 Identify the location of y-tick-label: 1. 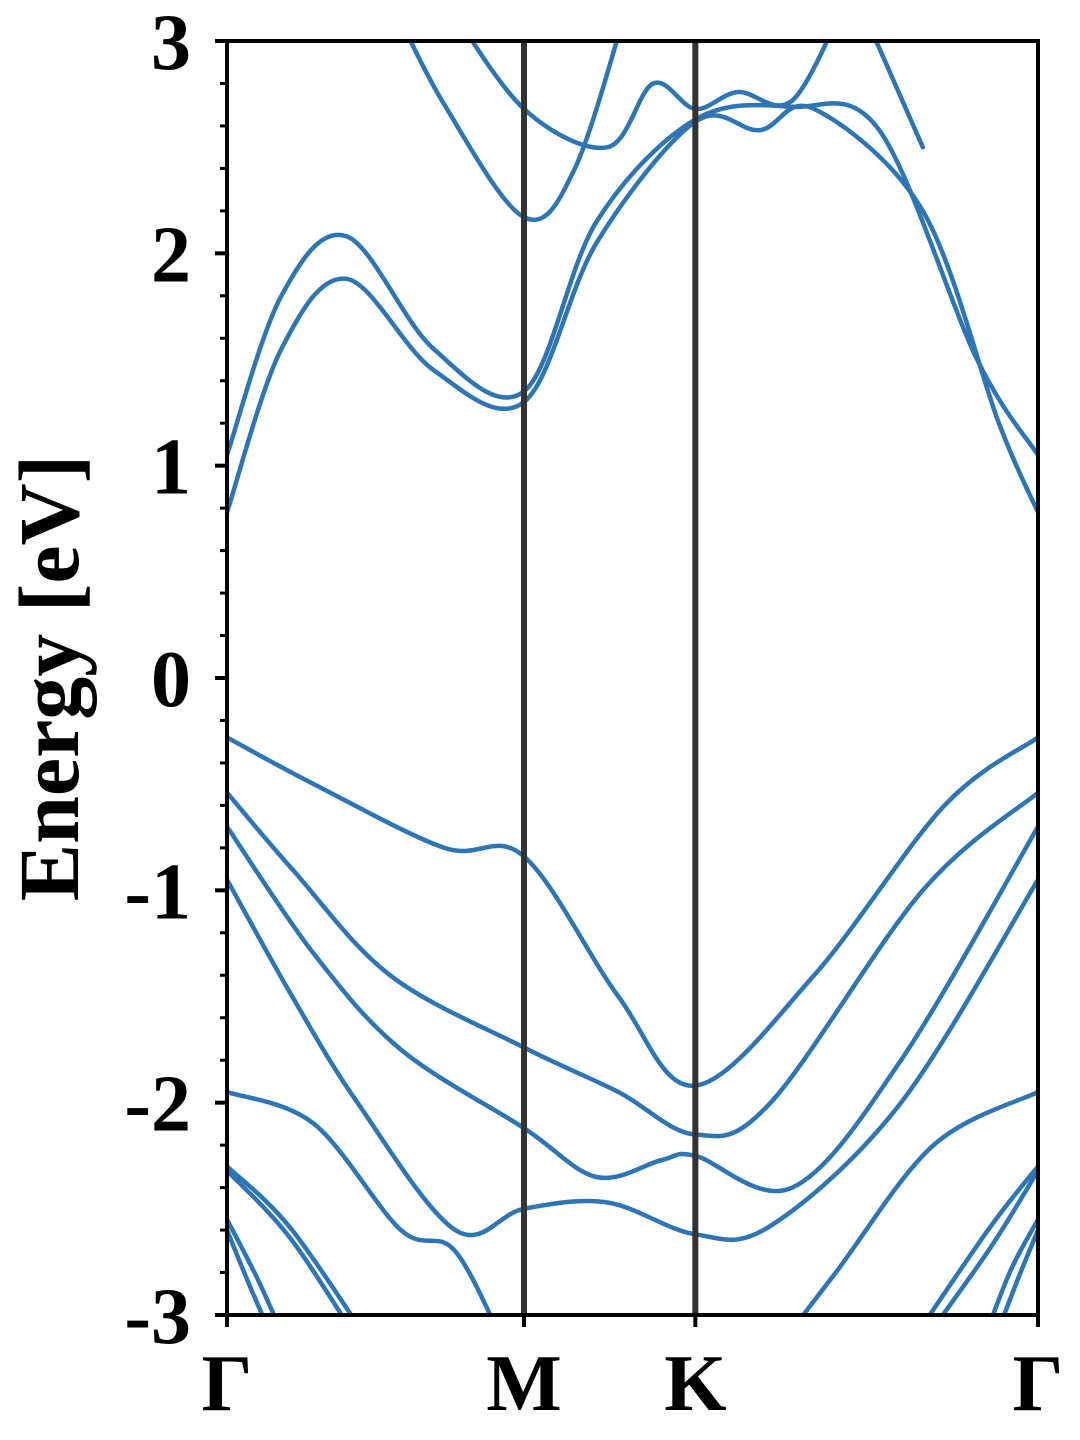
(171, 468).